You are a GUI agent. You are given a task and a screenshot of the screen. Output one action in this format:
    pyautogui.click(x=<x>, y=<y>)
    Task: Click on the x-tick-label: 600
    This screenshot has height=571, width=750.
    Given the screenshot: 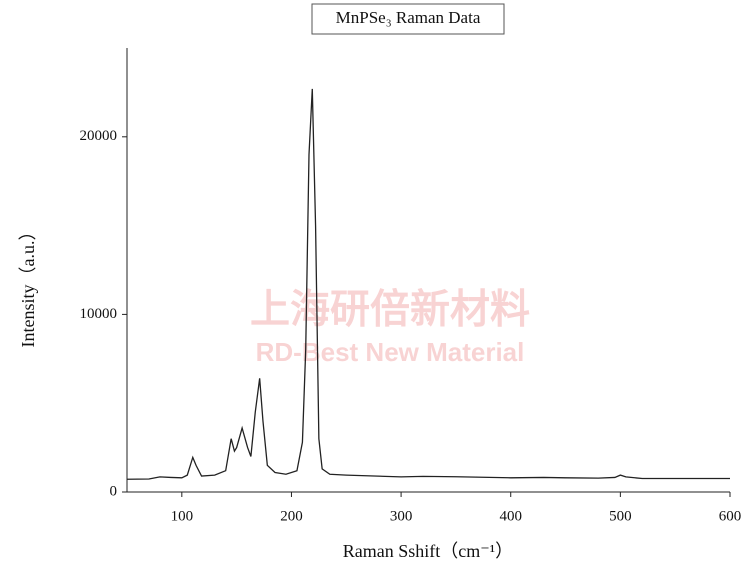 What is the action you would take?
    pyautogui.click(x=730, y=516)
    